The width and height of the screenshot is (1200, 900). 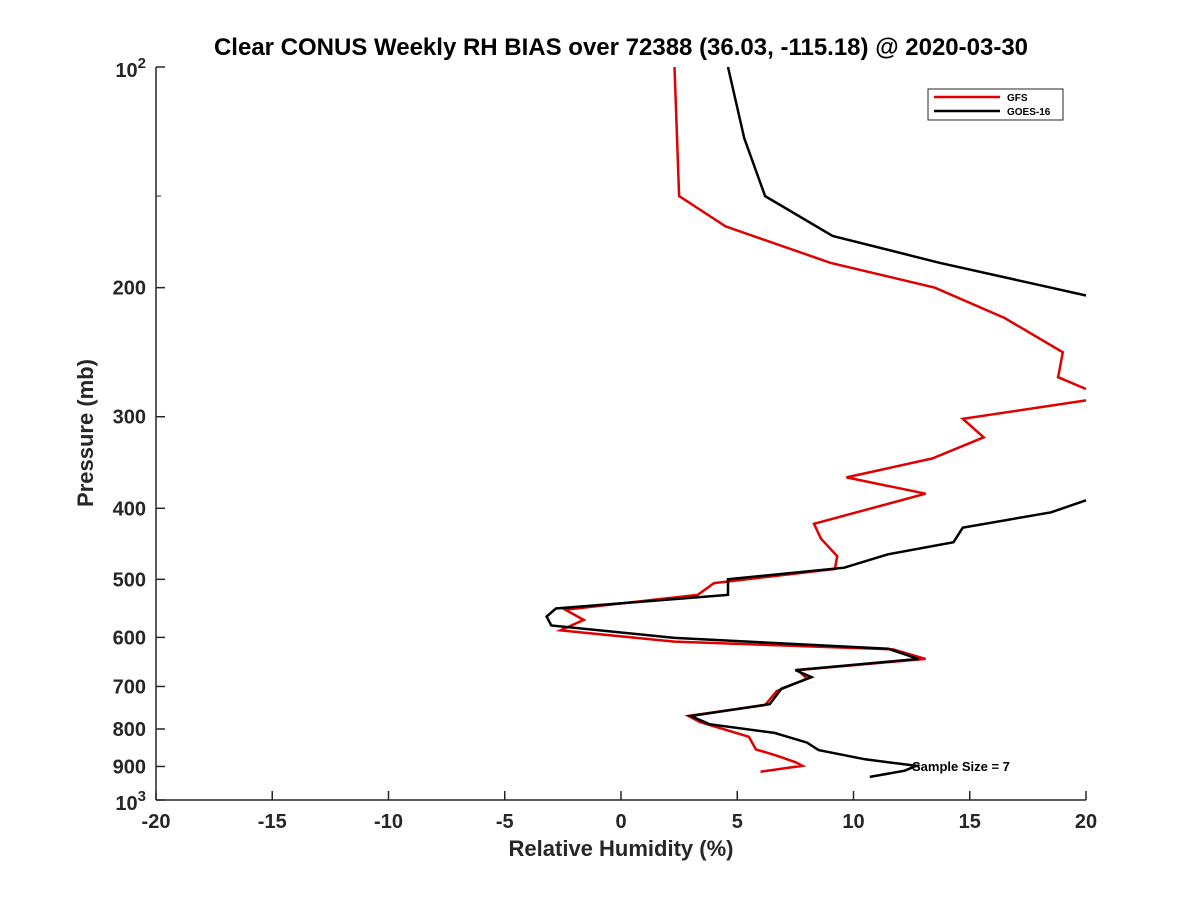 I want to click on y-tick-label: 200, so click(x=129, y=289).